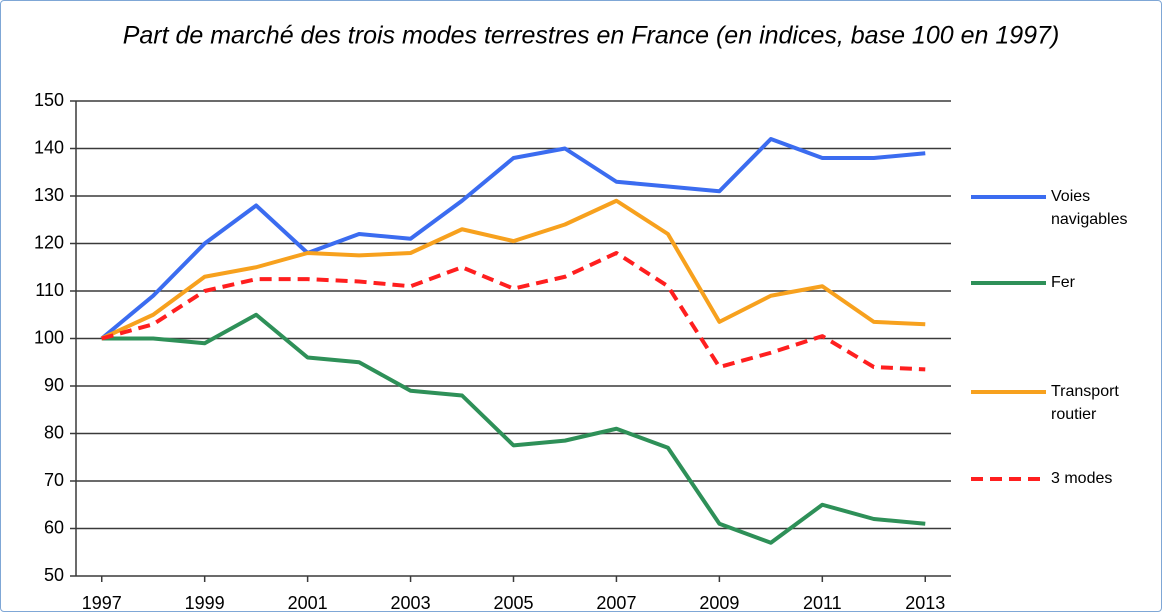  Describe the element at coordinates (102, 602) in the screenshot. I see `x-tick-label: 1997` at that location.